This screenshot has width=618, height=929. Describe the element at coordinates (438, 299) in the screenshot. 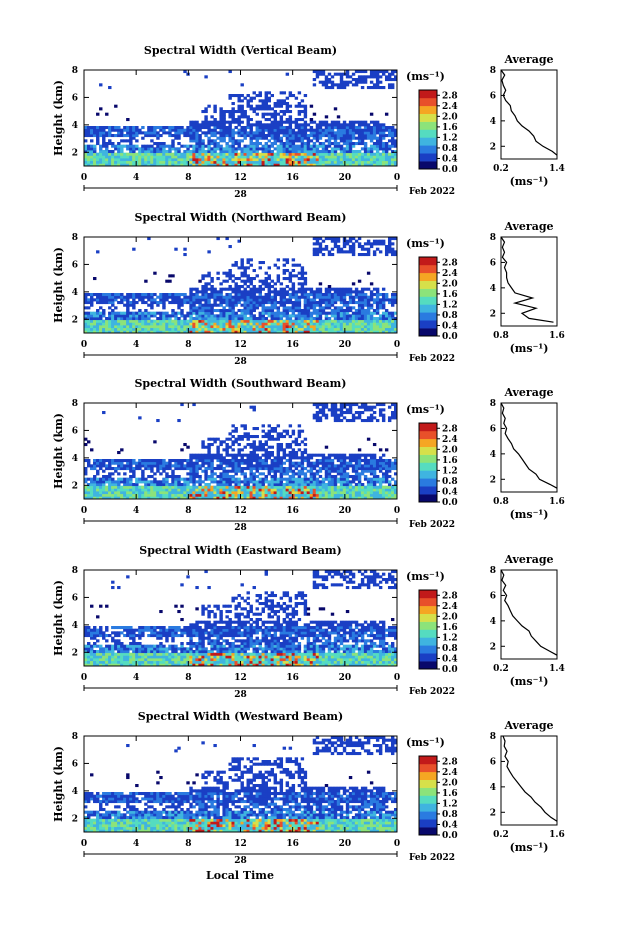

I see `colorbar: 2.82.42.01.61.20.80.40.0` at that location.